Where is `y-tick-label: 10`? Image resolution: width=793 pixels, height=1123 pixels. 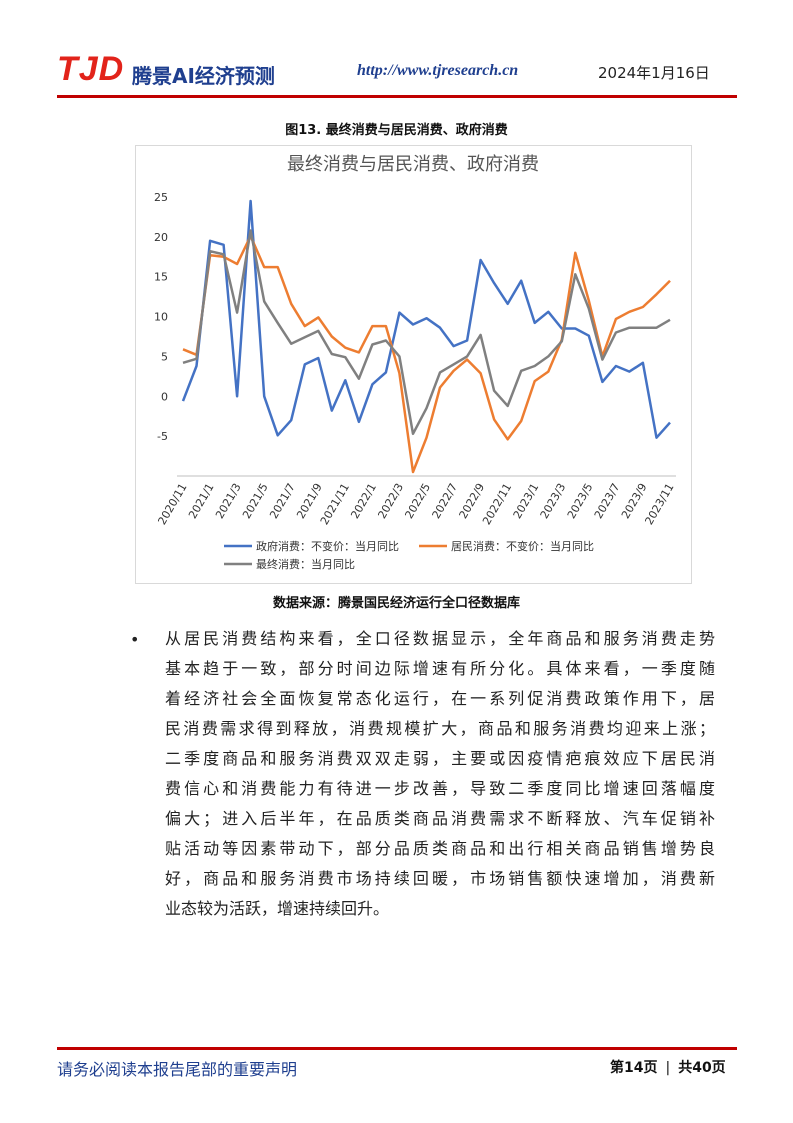
y-tick-label: 10 is located at coordinates (161, 317).